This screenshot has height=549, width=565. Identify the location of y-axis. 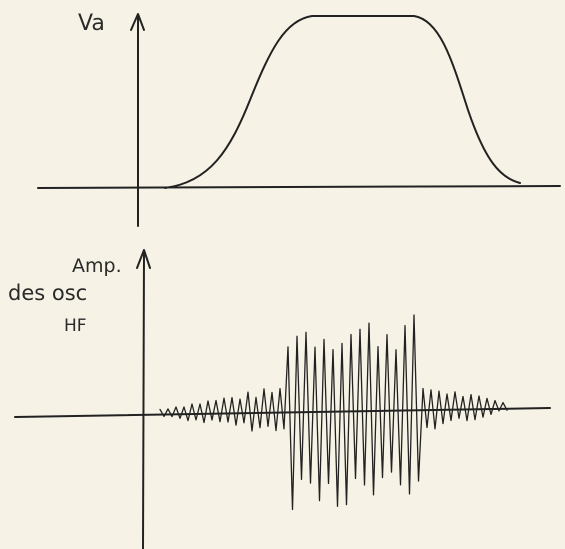
(143, 400).